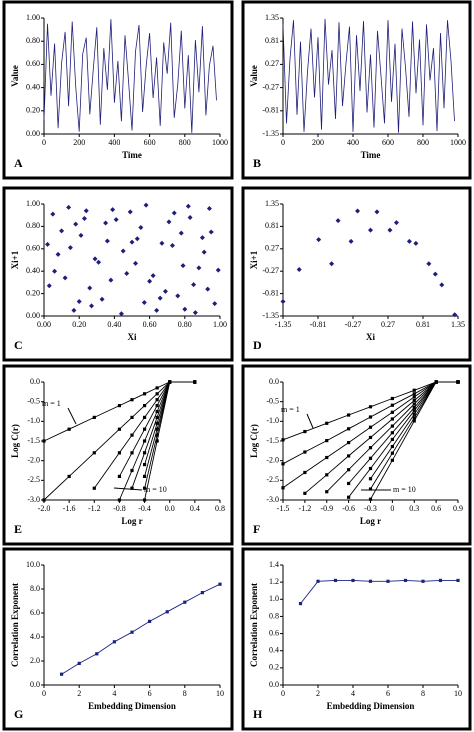 The width and height of the screenshot is (474, 732). I want to click on x-tick-label: 400, so click(114, 142).